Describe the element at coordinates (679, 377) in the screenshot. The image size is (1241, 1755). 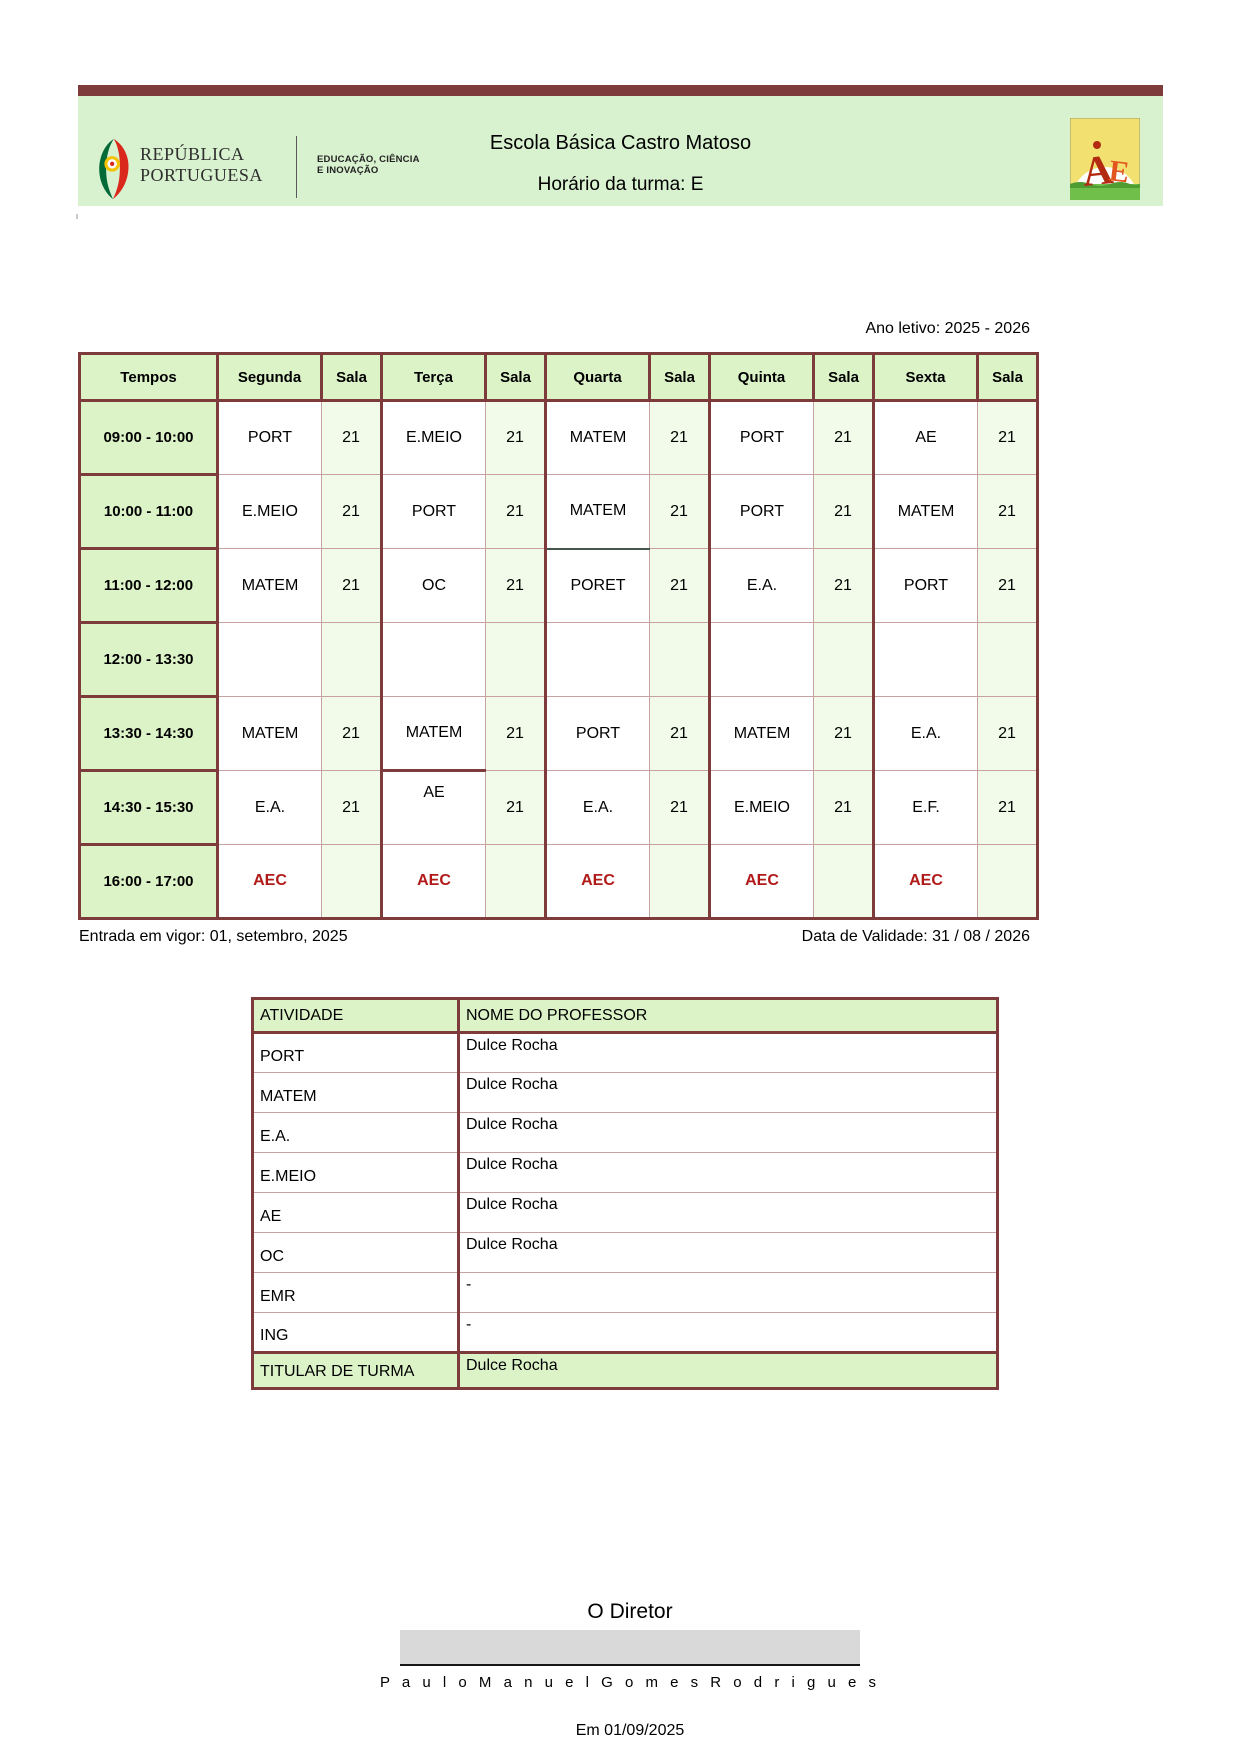
I see `timetable-col-header-6: Sala` at that location.